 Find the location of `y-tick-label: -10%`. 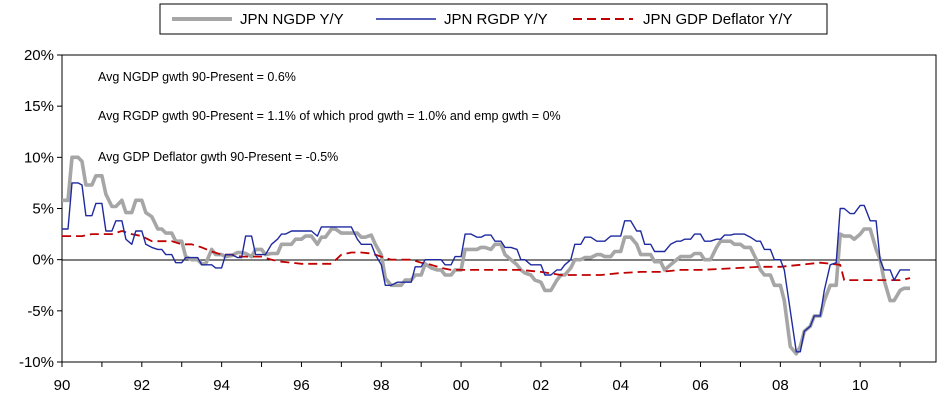

y-tick-label: -10% is located at coordinates (36, 362).